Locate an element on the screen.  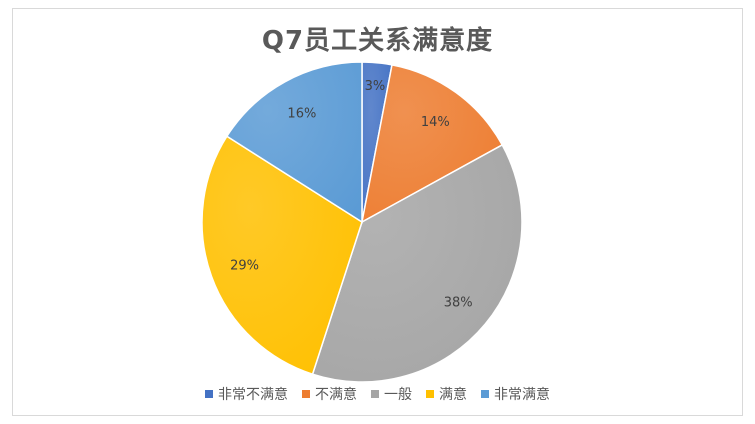
legend-item-1: 非常不满意 is located at coordinates (246, 394).